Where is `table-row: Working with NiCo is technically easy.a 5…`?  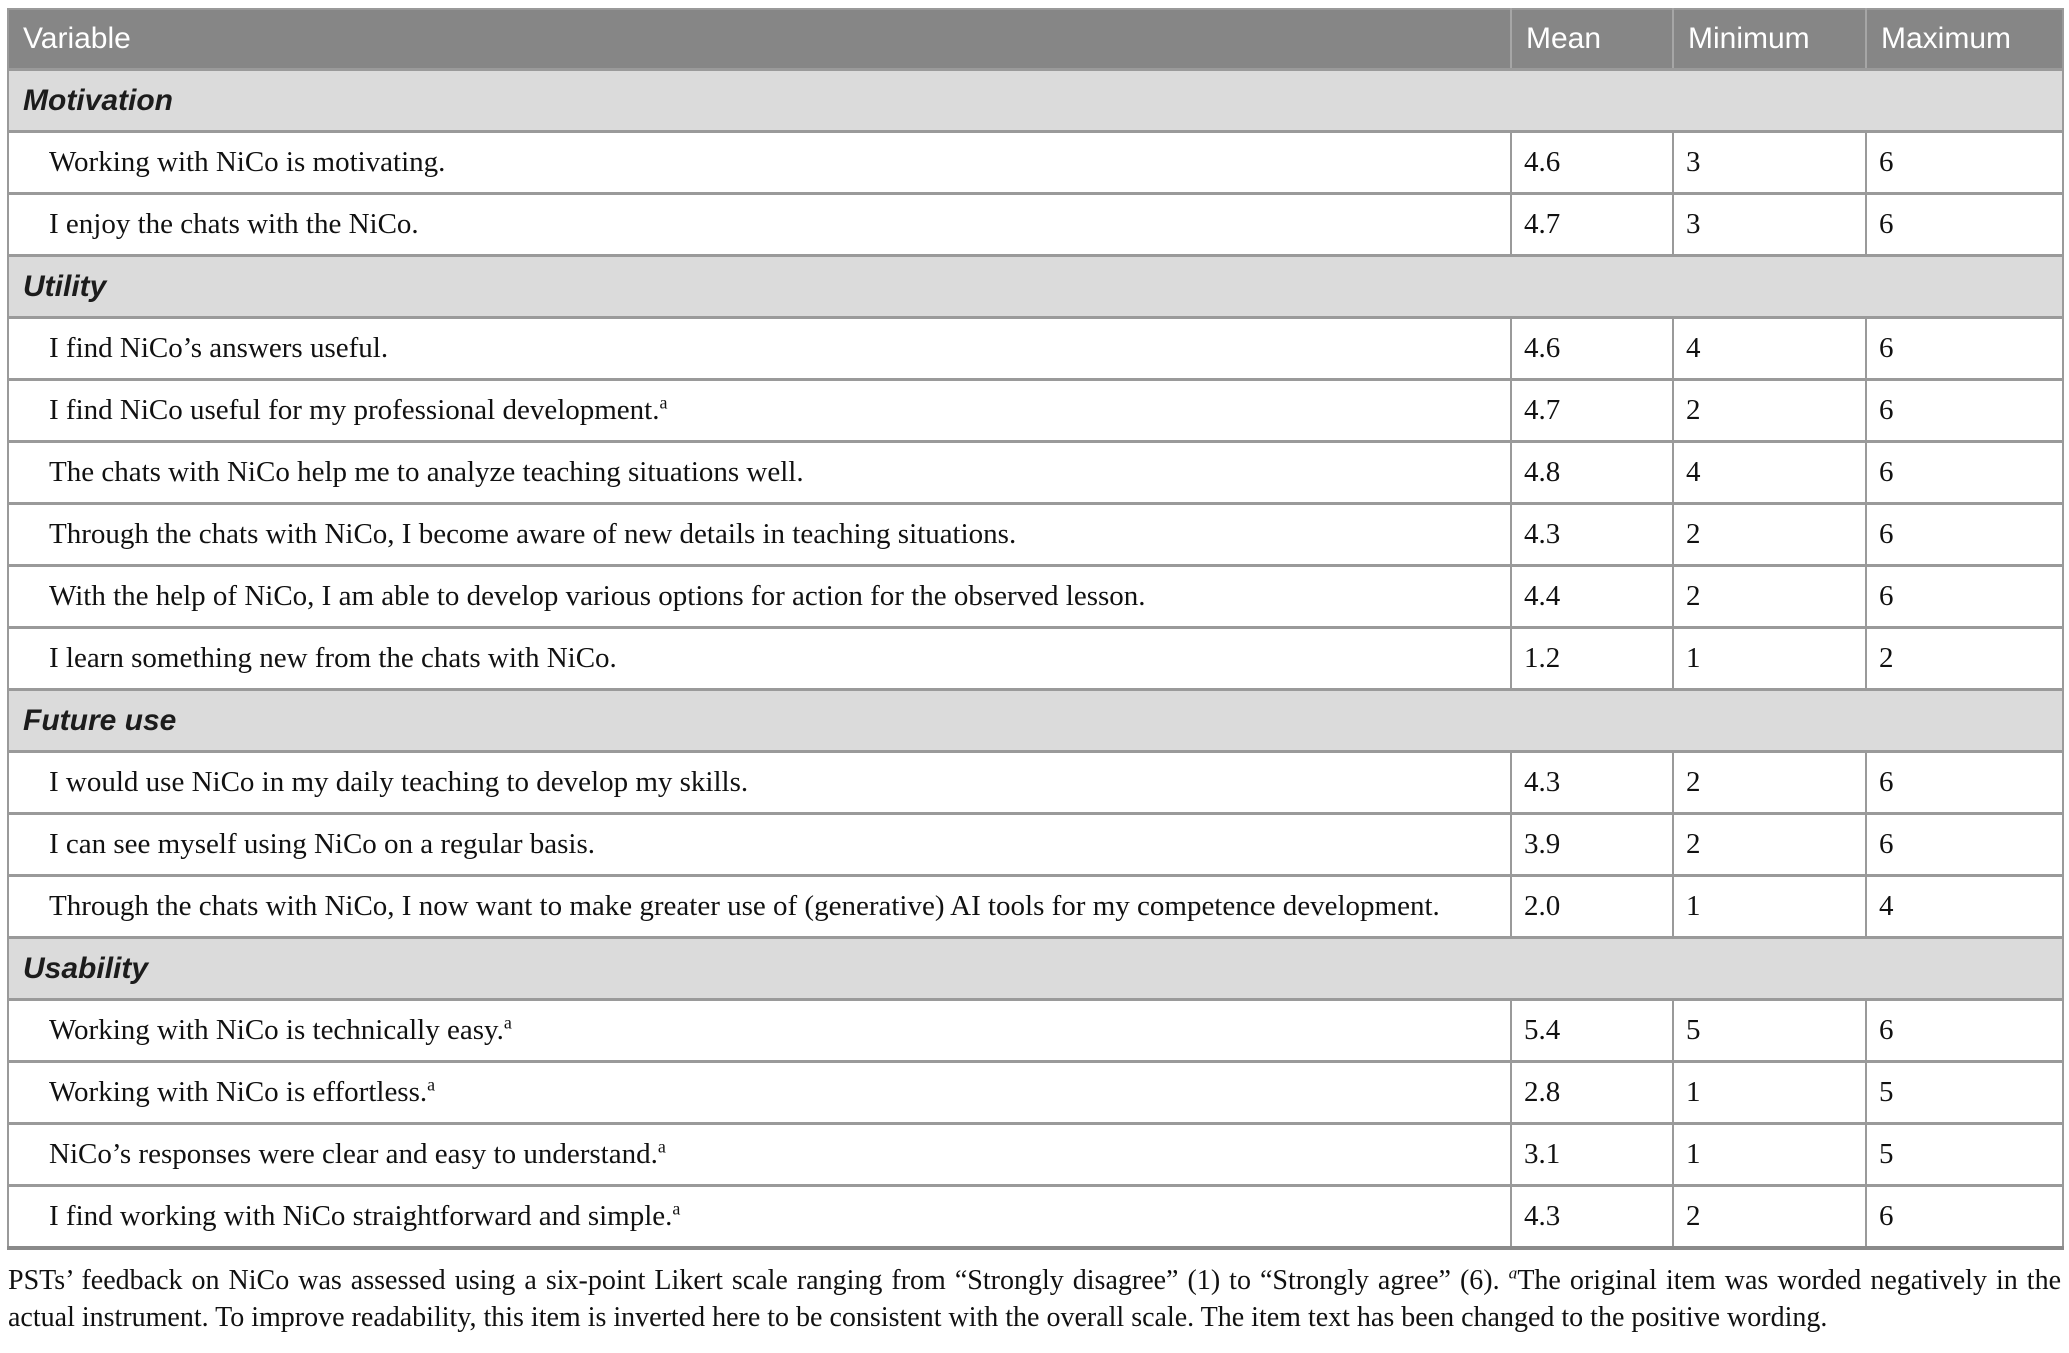 table-row: Working with NiCo is technically easy.a 5… is located at coordinates (1035, 1030).